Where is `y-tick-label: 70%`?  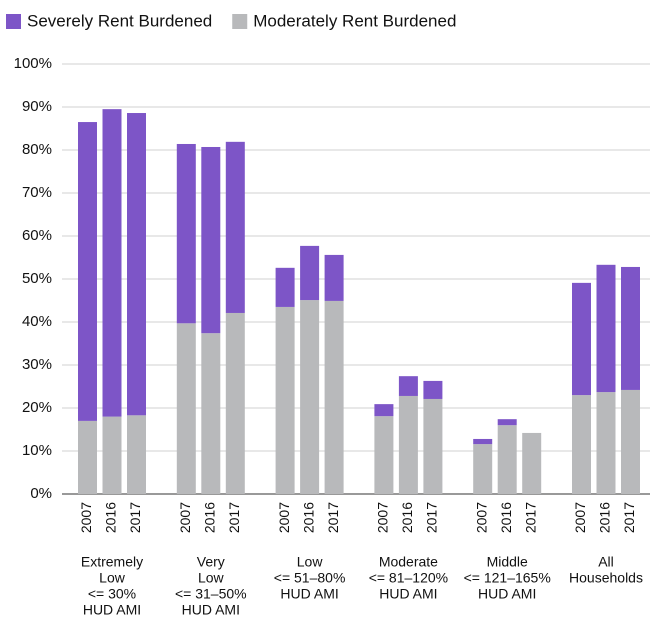
y-tick-label: 70% is located at coordinates (37, 192).